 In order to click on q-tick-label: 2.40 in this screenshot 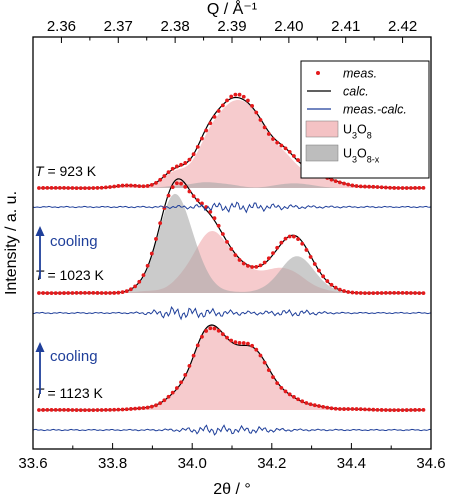, I will do `click(288, 26)`.